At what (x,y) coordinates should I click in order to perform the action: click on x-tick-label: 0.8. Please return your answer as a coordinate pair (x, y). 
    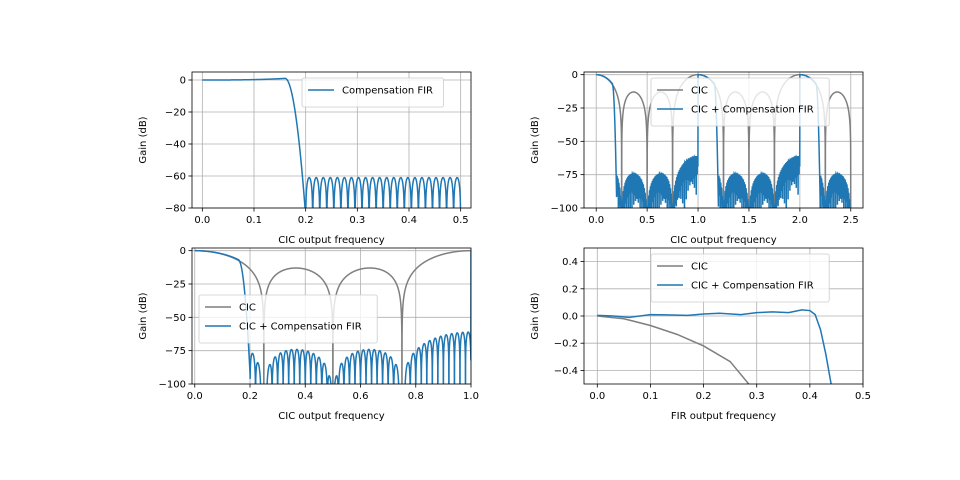
    Looking at the image, I should click on (416, 396).